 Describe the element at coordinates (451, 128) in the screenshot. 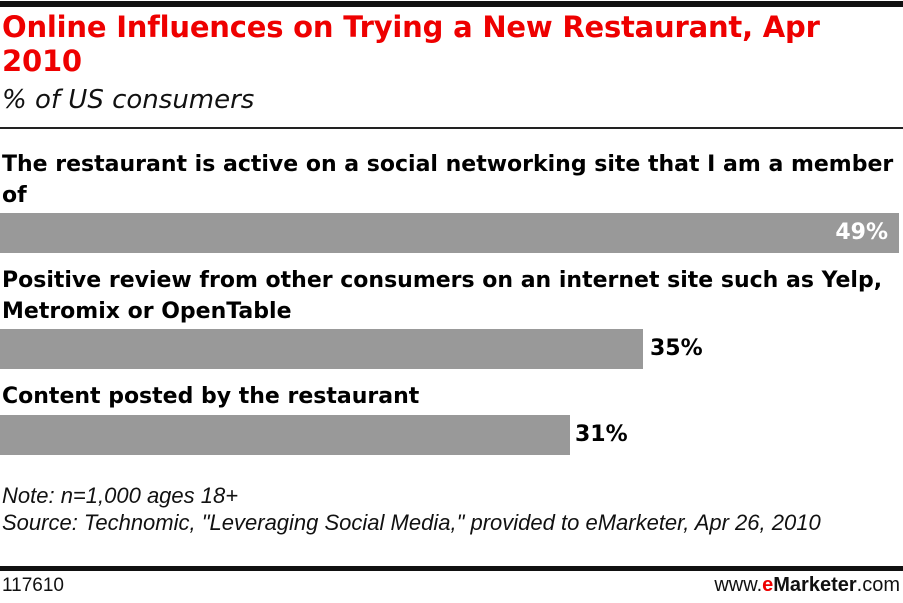

I see `header-divider` at that location.